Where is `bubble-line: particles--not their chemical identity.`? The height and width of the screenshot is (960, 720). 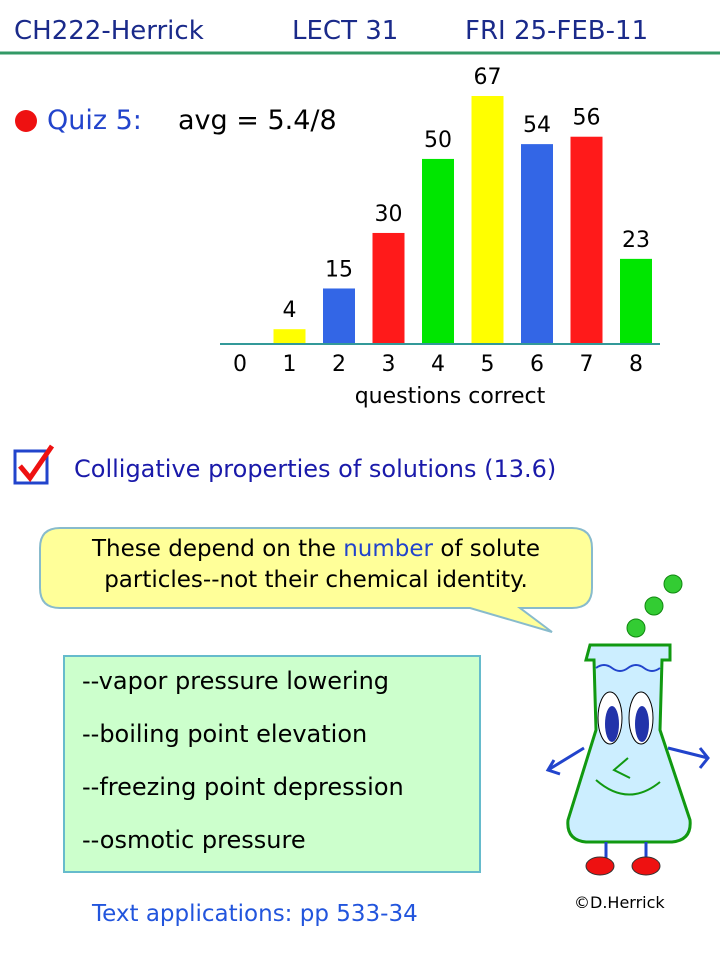 bubble-line: particles--not their chemical identity. is located at coordinates (316, 580).